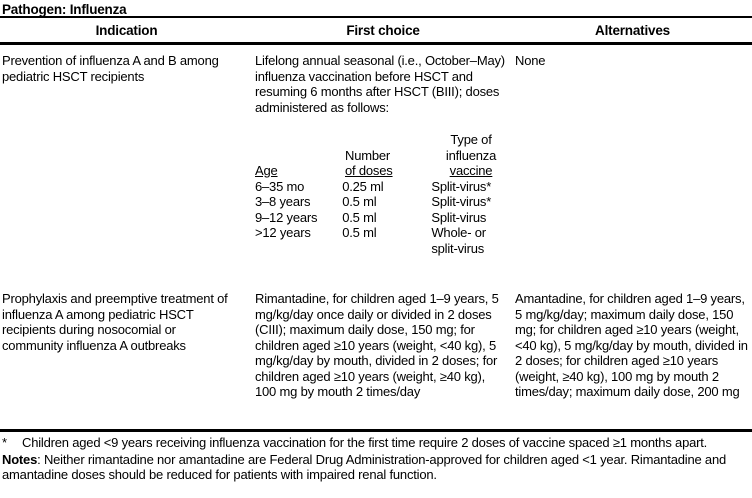  Describe the element at coordinates (4, 442) in the screenshot. I see `footnote-marker: *` at that location.